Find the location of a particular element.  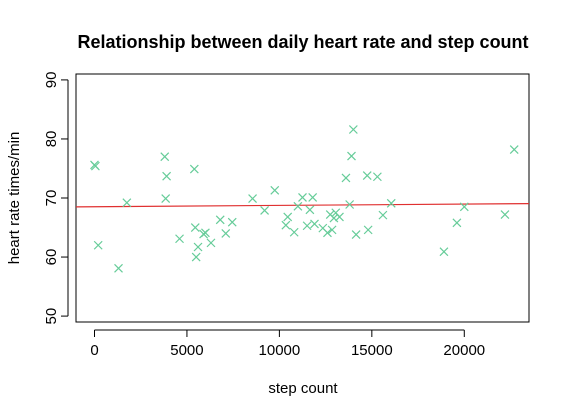

y-tick-label: 60 is located at coordinates (51, 257).